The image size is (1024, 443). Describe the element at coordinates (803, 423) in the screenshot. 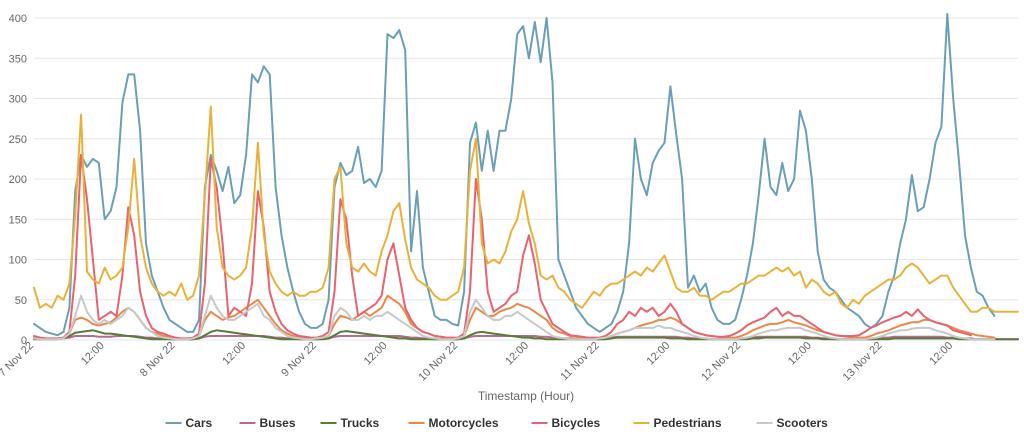

I see `legend-label: Scooters` at that location.